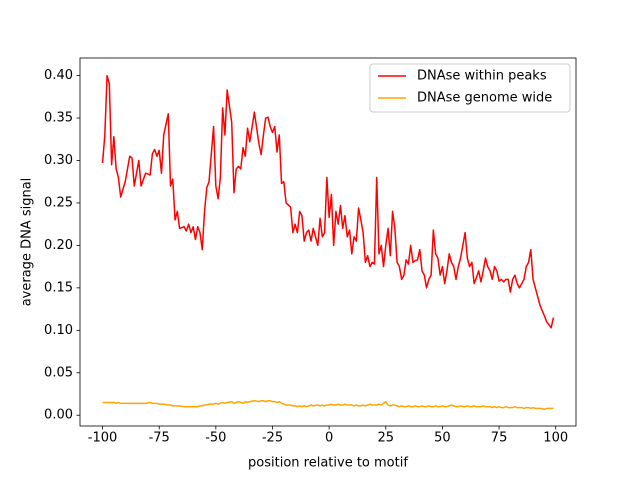 This screenshot has height=480, width=640. Describe the element at coordinates (159, 438) in the screenshot. I see `x-tick-label: -75` at that location.